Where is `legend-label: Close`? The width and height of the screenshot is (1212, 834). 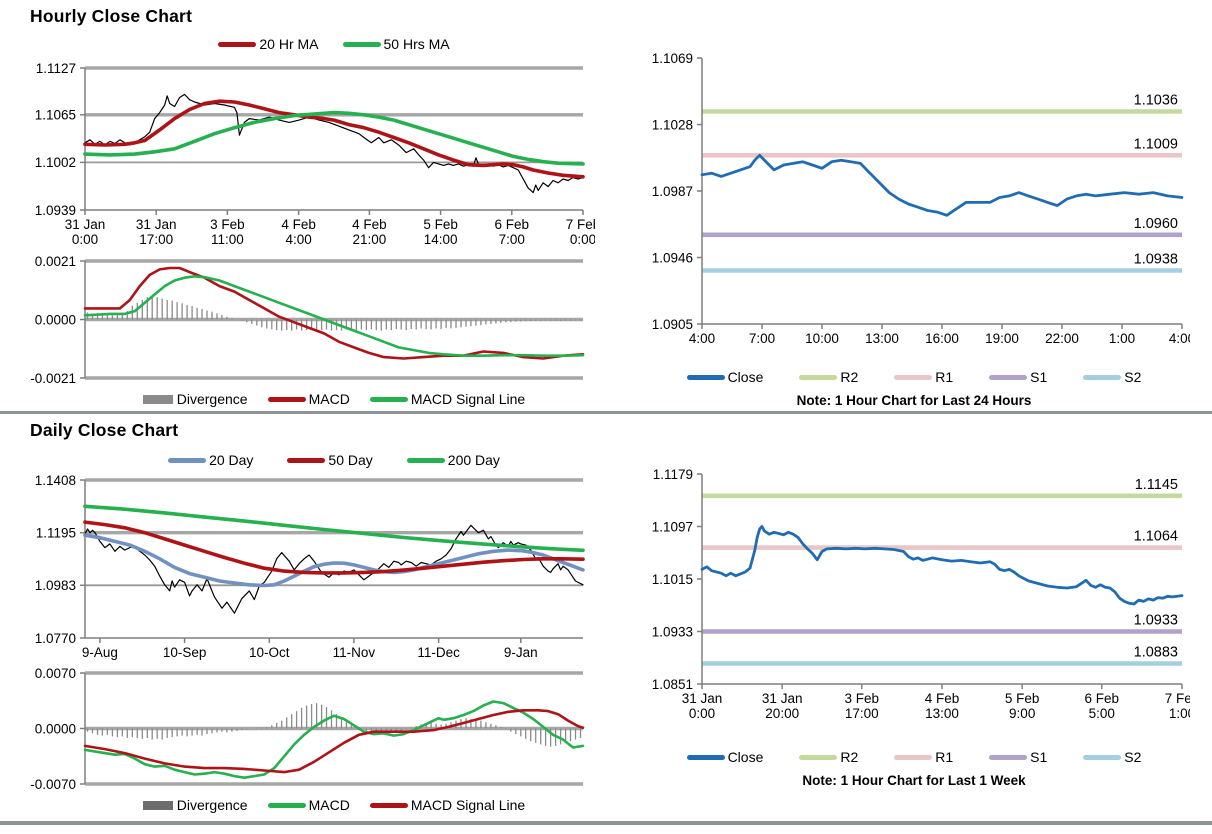 legend-label: Close is located at coordinates (745, 377).